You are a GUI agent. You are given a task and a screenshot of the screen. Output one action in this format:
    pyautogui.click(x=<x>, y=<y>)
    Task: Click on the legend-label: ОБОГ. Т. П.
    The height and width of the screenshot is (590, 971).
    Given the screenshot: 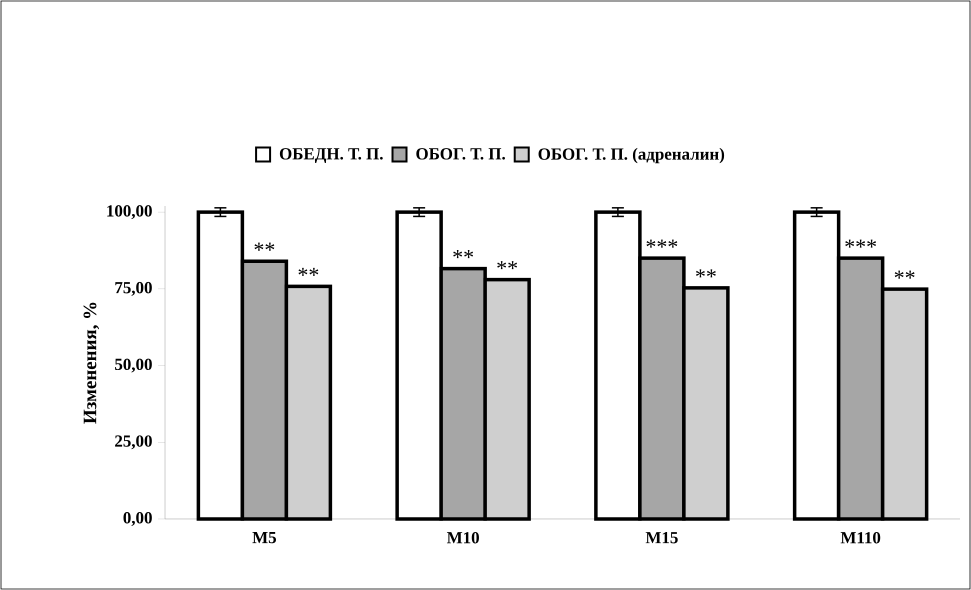 What is the action you would take?
    pyautogui.click(x=460, y=154)
    